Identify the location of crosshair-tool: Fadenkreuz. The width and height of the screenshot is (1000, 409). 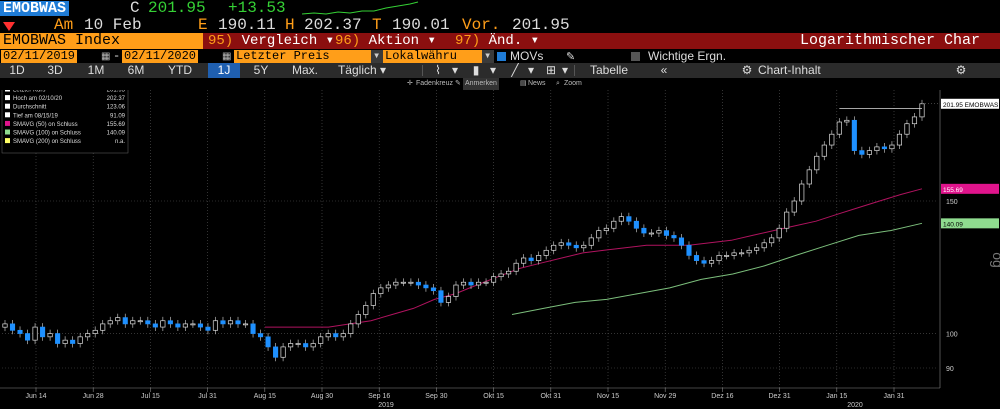
(434, 83).